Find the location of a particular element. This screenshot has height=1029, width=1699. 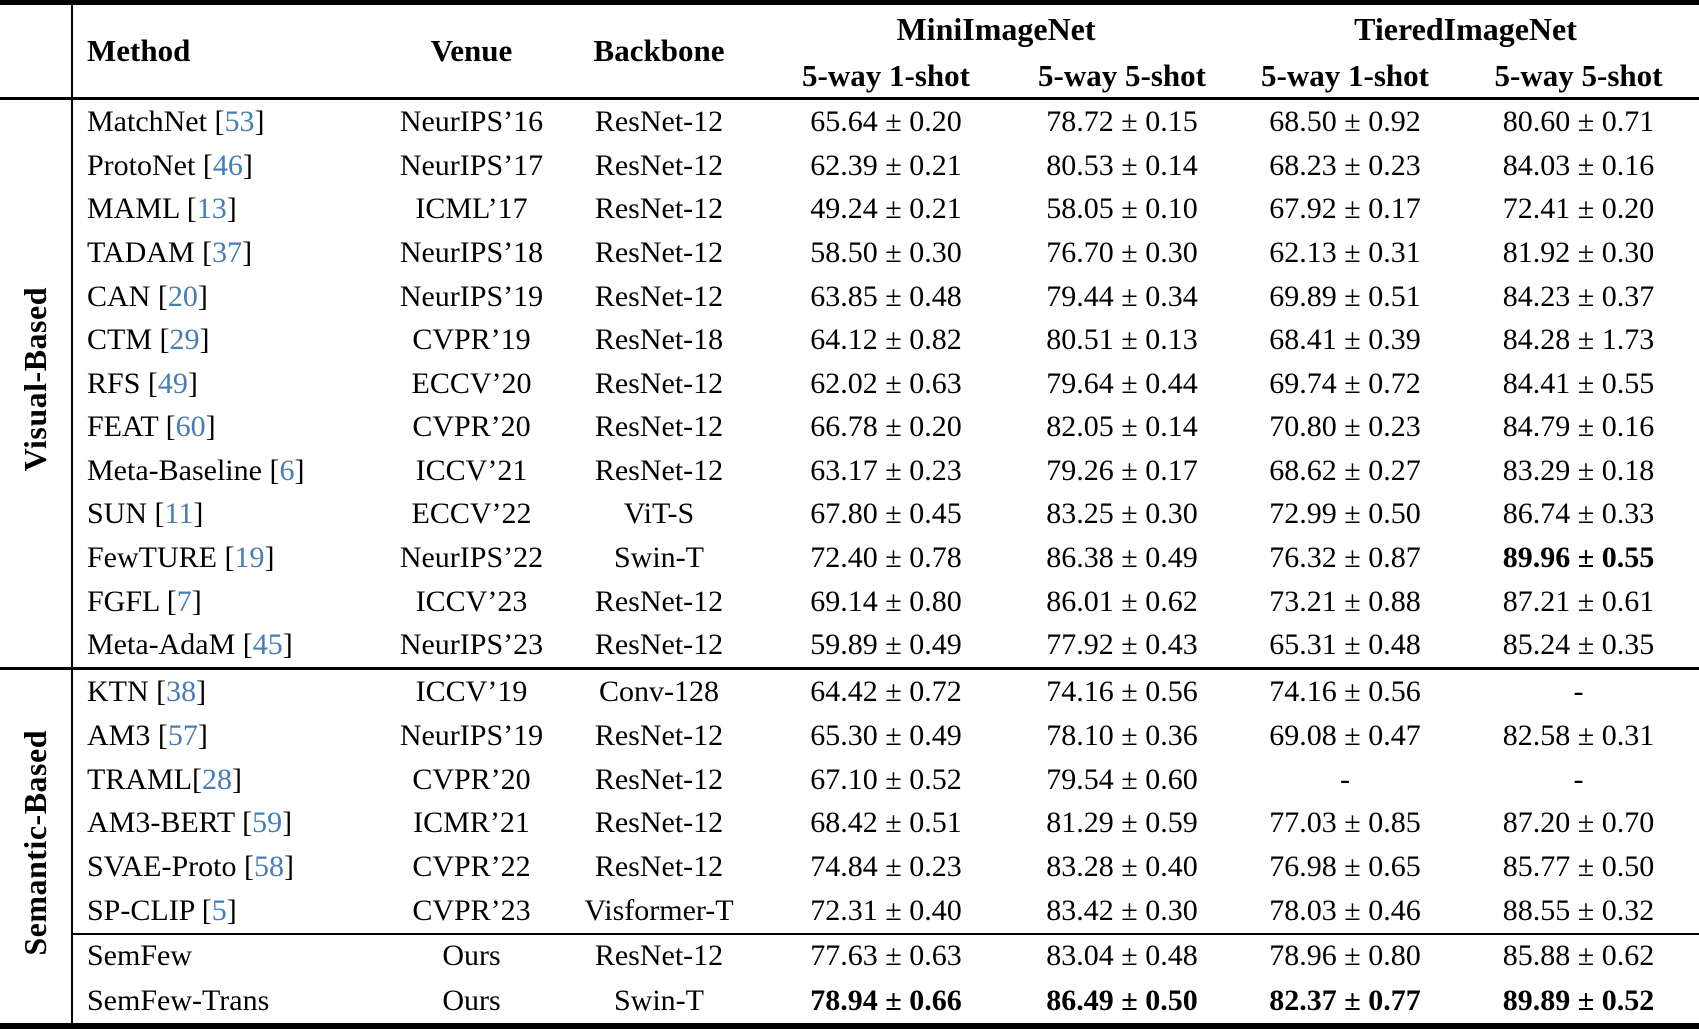

method-cell: SemFew is located at coordinates (228, 955).